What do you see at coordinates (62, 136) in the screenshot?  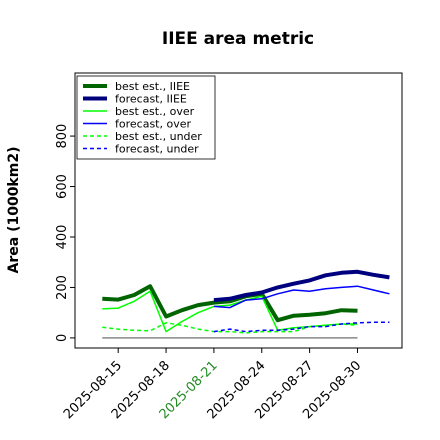 I see `y-tick-label: 800` at bounding box center [62, 136].